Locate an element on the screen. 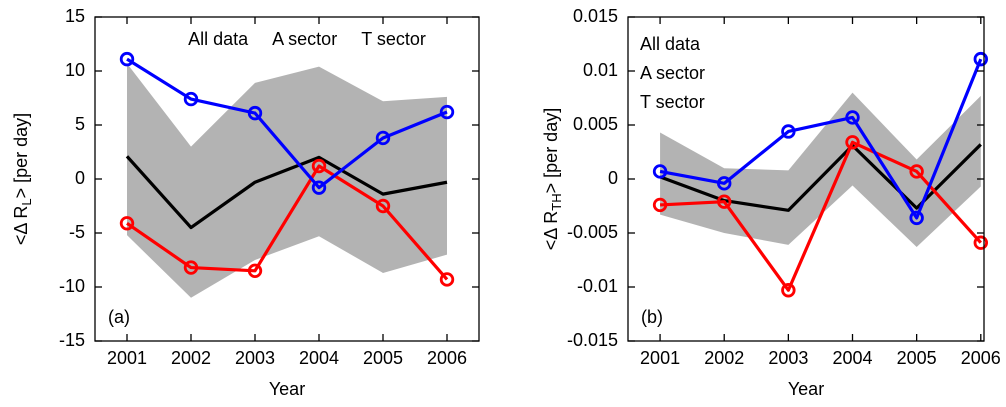 Image resolution: width=1006 pixels, height=407 pixels. panel-label: (b) is located at coordinates (652, 317).